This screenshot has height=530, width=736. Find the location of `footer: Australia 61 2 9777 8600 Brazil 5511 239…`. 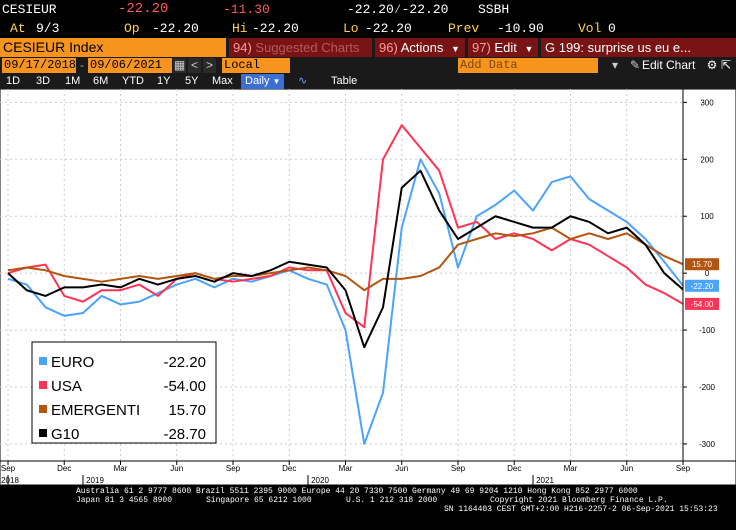

footer: Australia 61 2 9777 8600 Brazil 5511 239… is located at coordinates (368, 507).